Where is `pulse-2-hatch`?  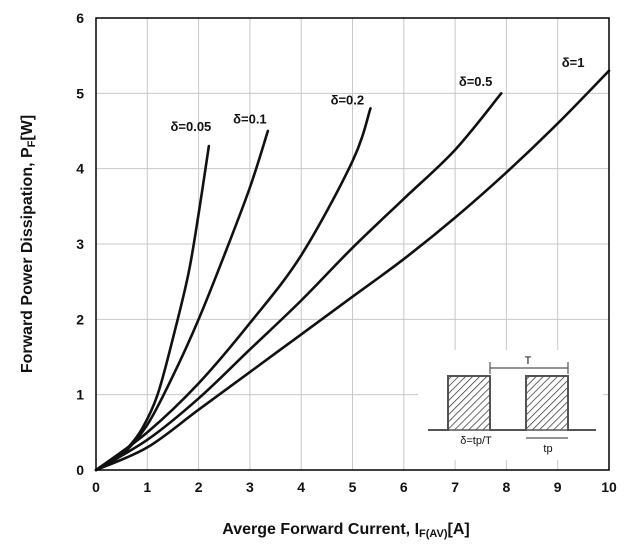
pulse-2-hatch is located at coordinates (547, 403).